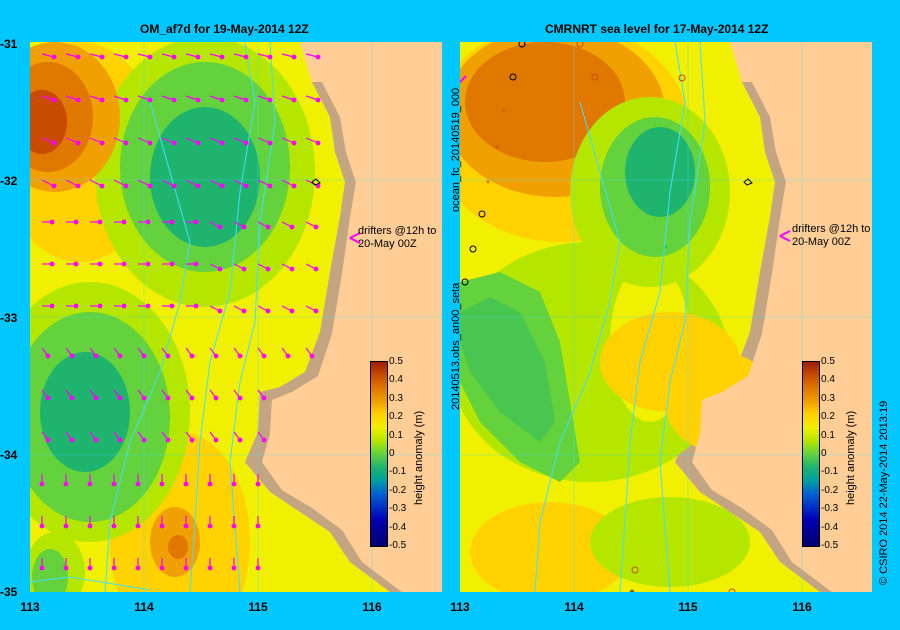 The width and height of the screenshot is (900, 630). I want to click on observation-analysis-label: 20140513.obs_an00_seta, so click(456, 346).